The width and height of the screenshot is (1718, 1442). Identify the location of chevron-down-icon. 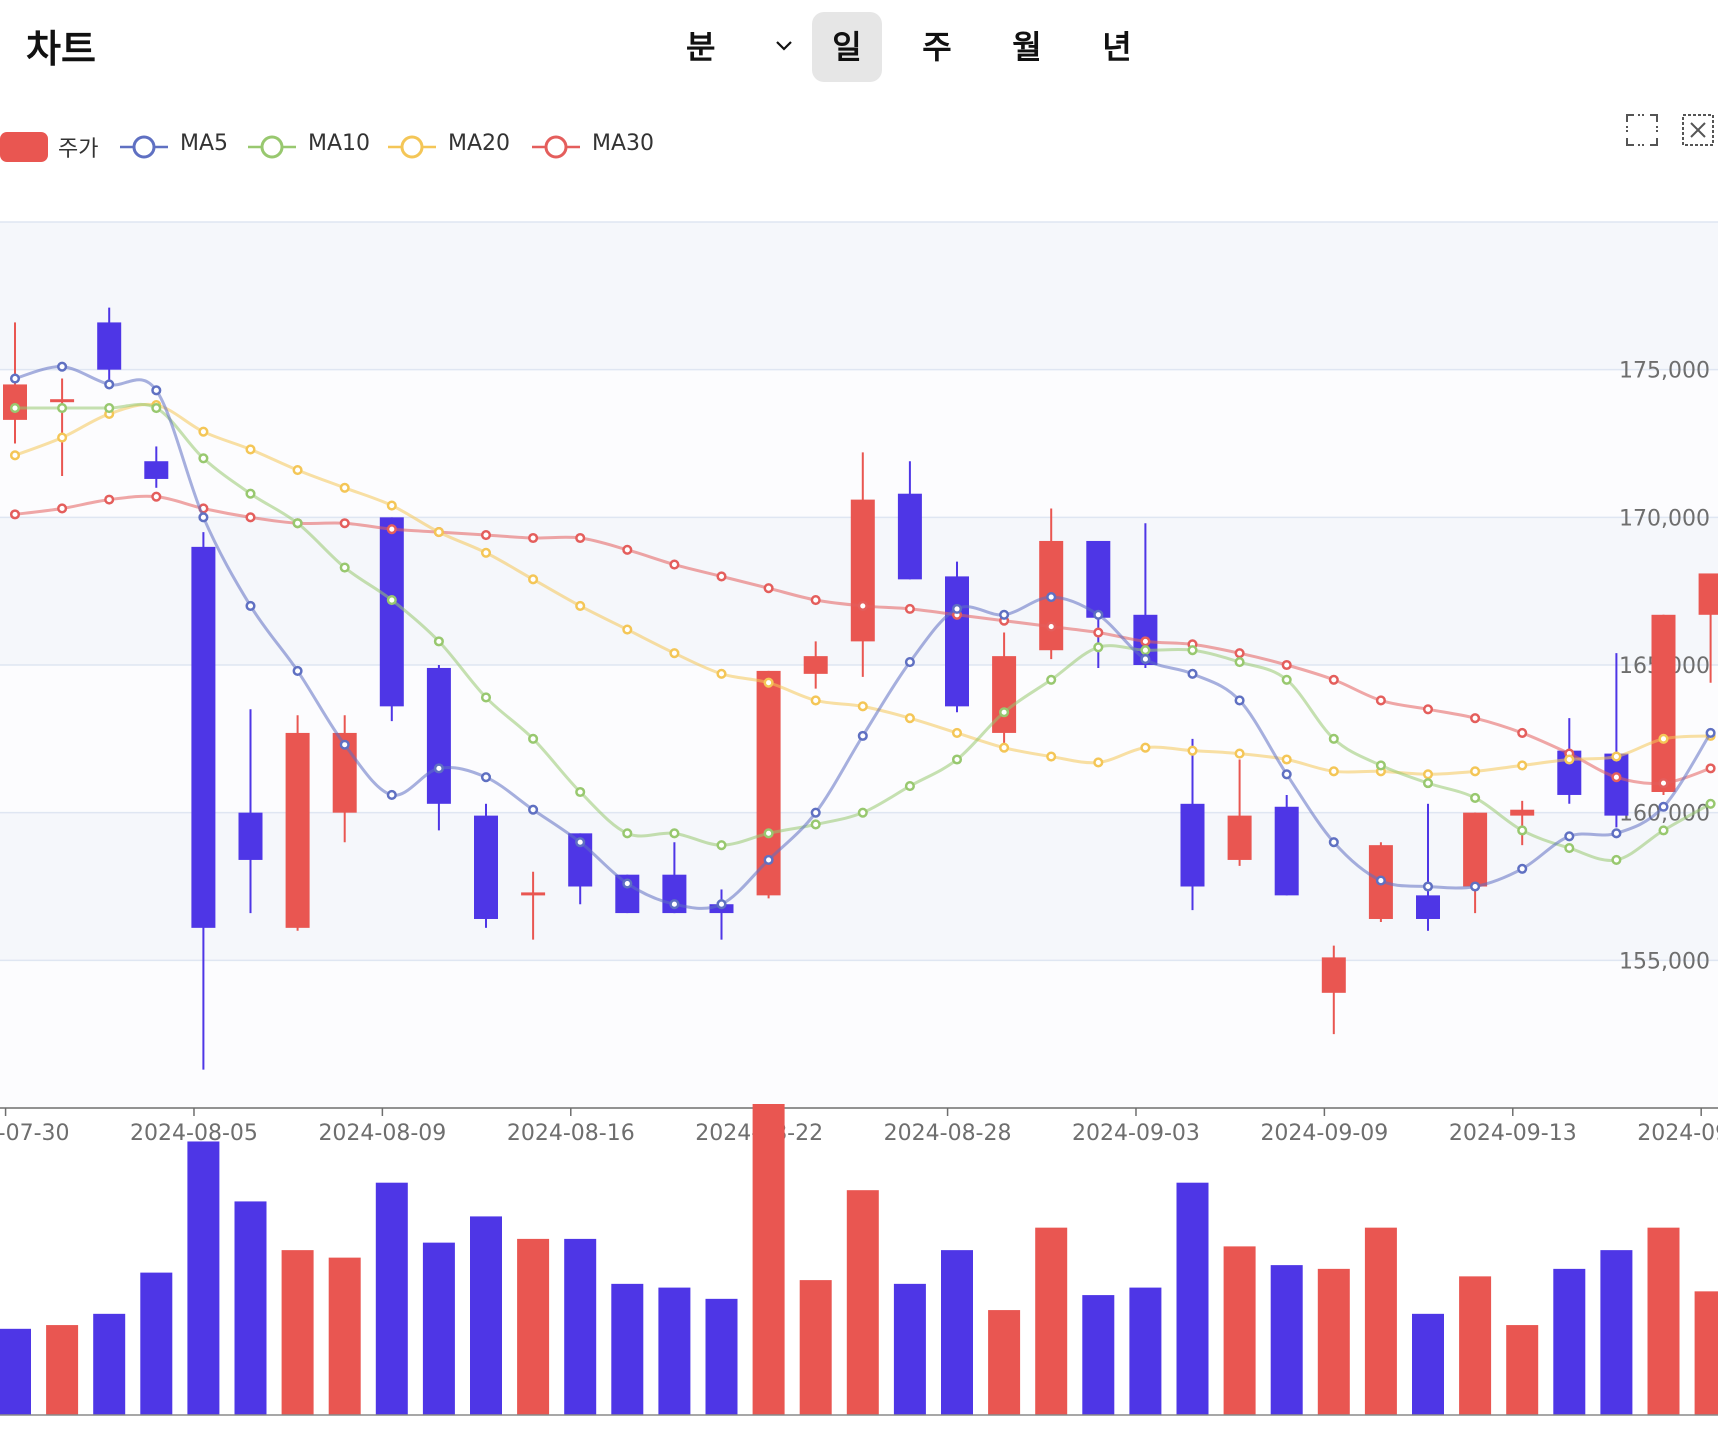
(784, 47).